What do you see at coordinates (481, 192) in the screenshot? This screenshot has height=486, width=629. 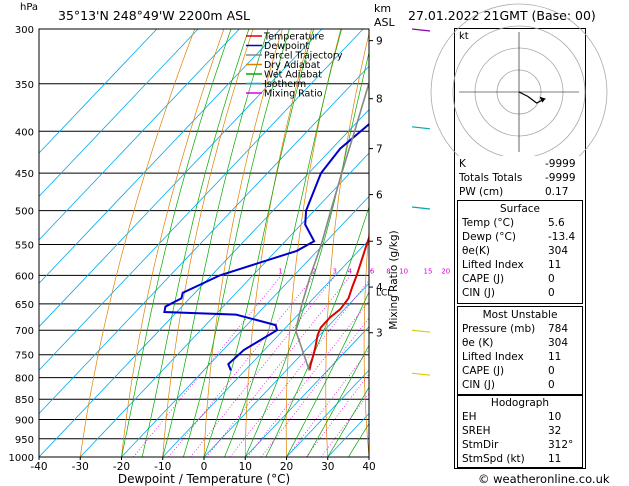 I see `index-pw-key: PW (cm)` at bounding box center [481, 192].